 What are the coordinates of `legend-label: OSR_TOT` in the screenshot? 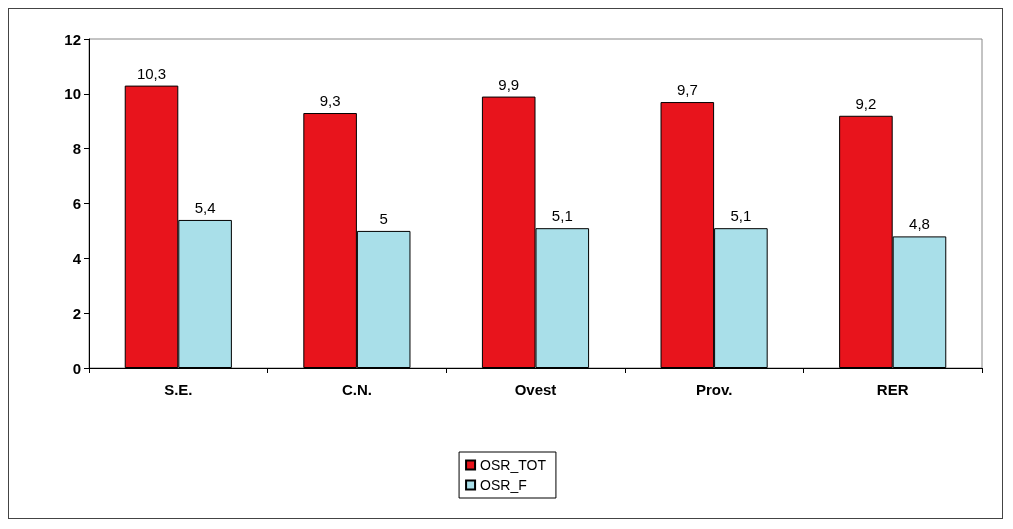 It's located at (513, 465).